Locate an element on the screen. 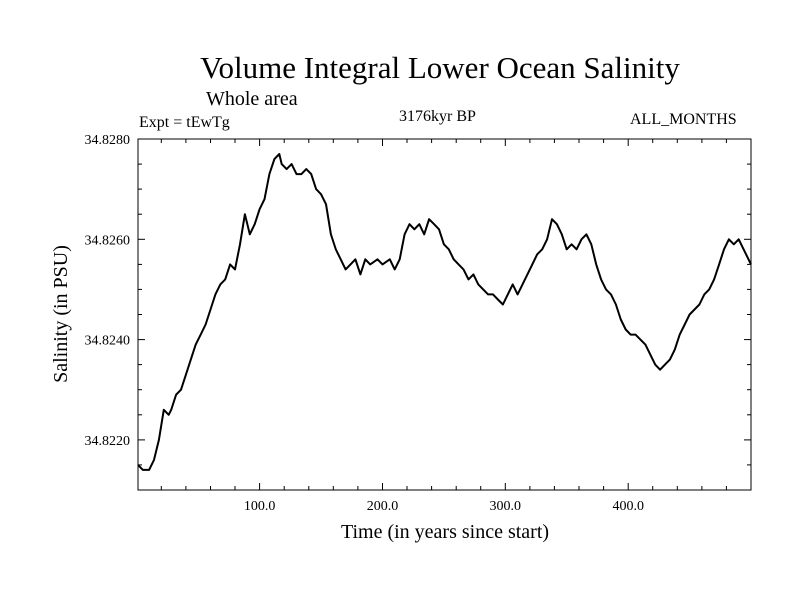 The height and width of the screenshot is (600, 800). y-tick-label: 34.8280 is located at coordinates (108, 140).